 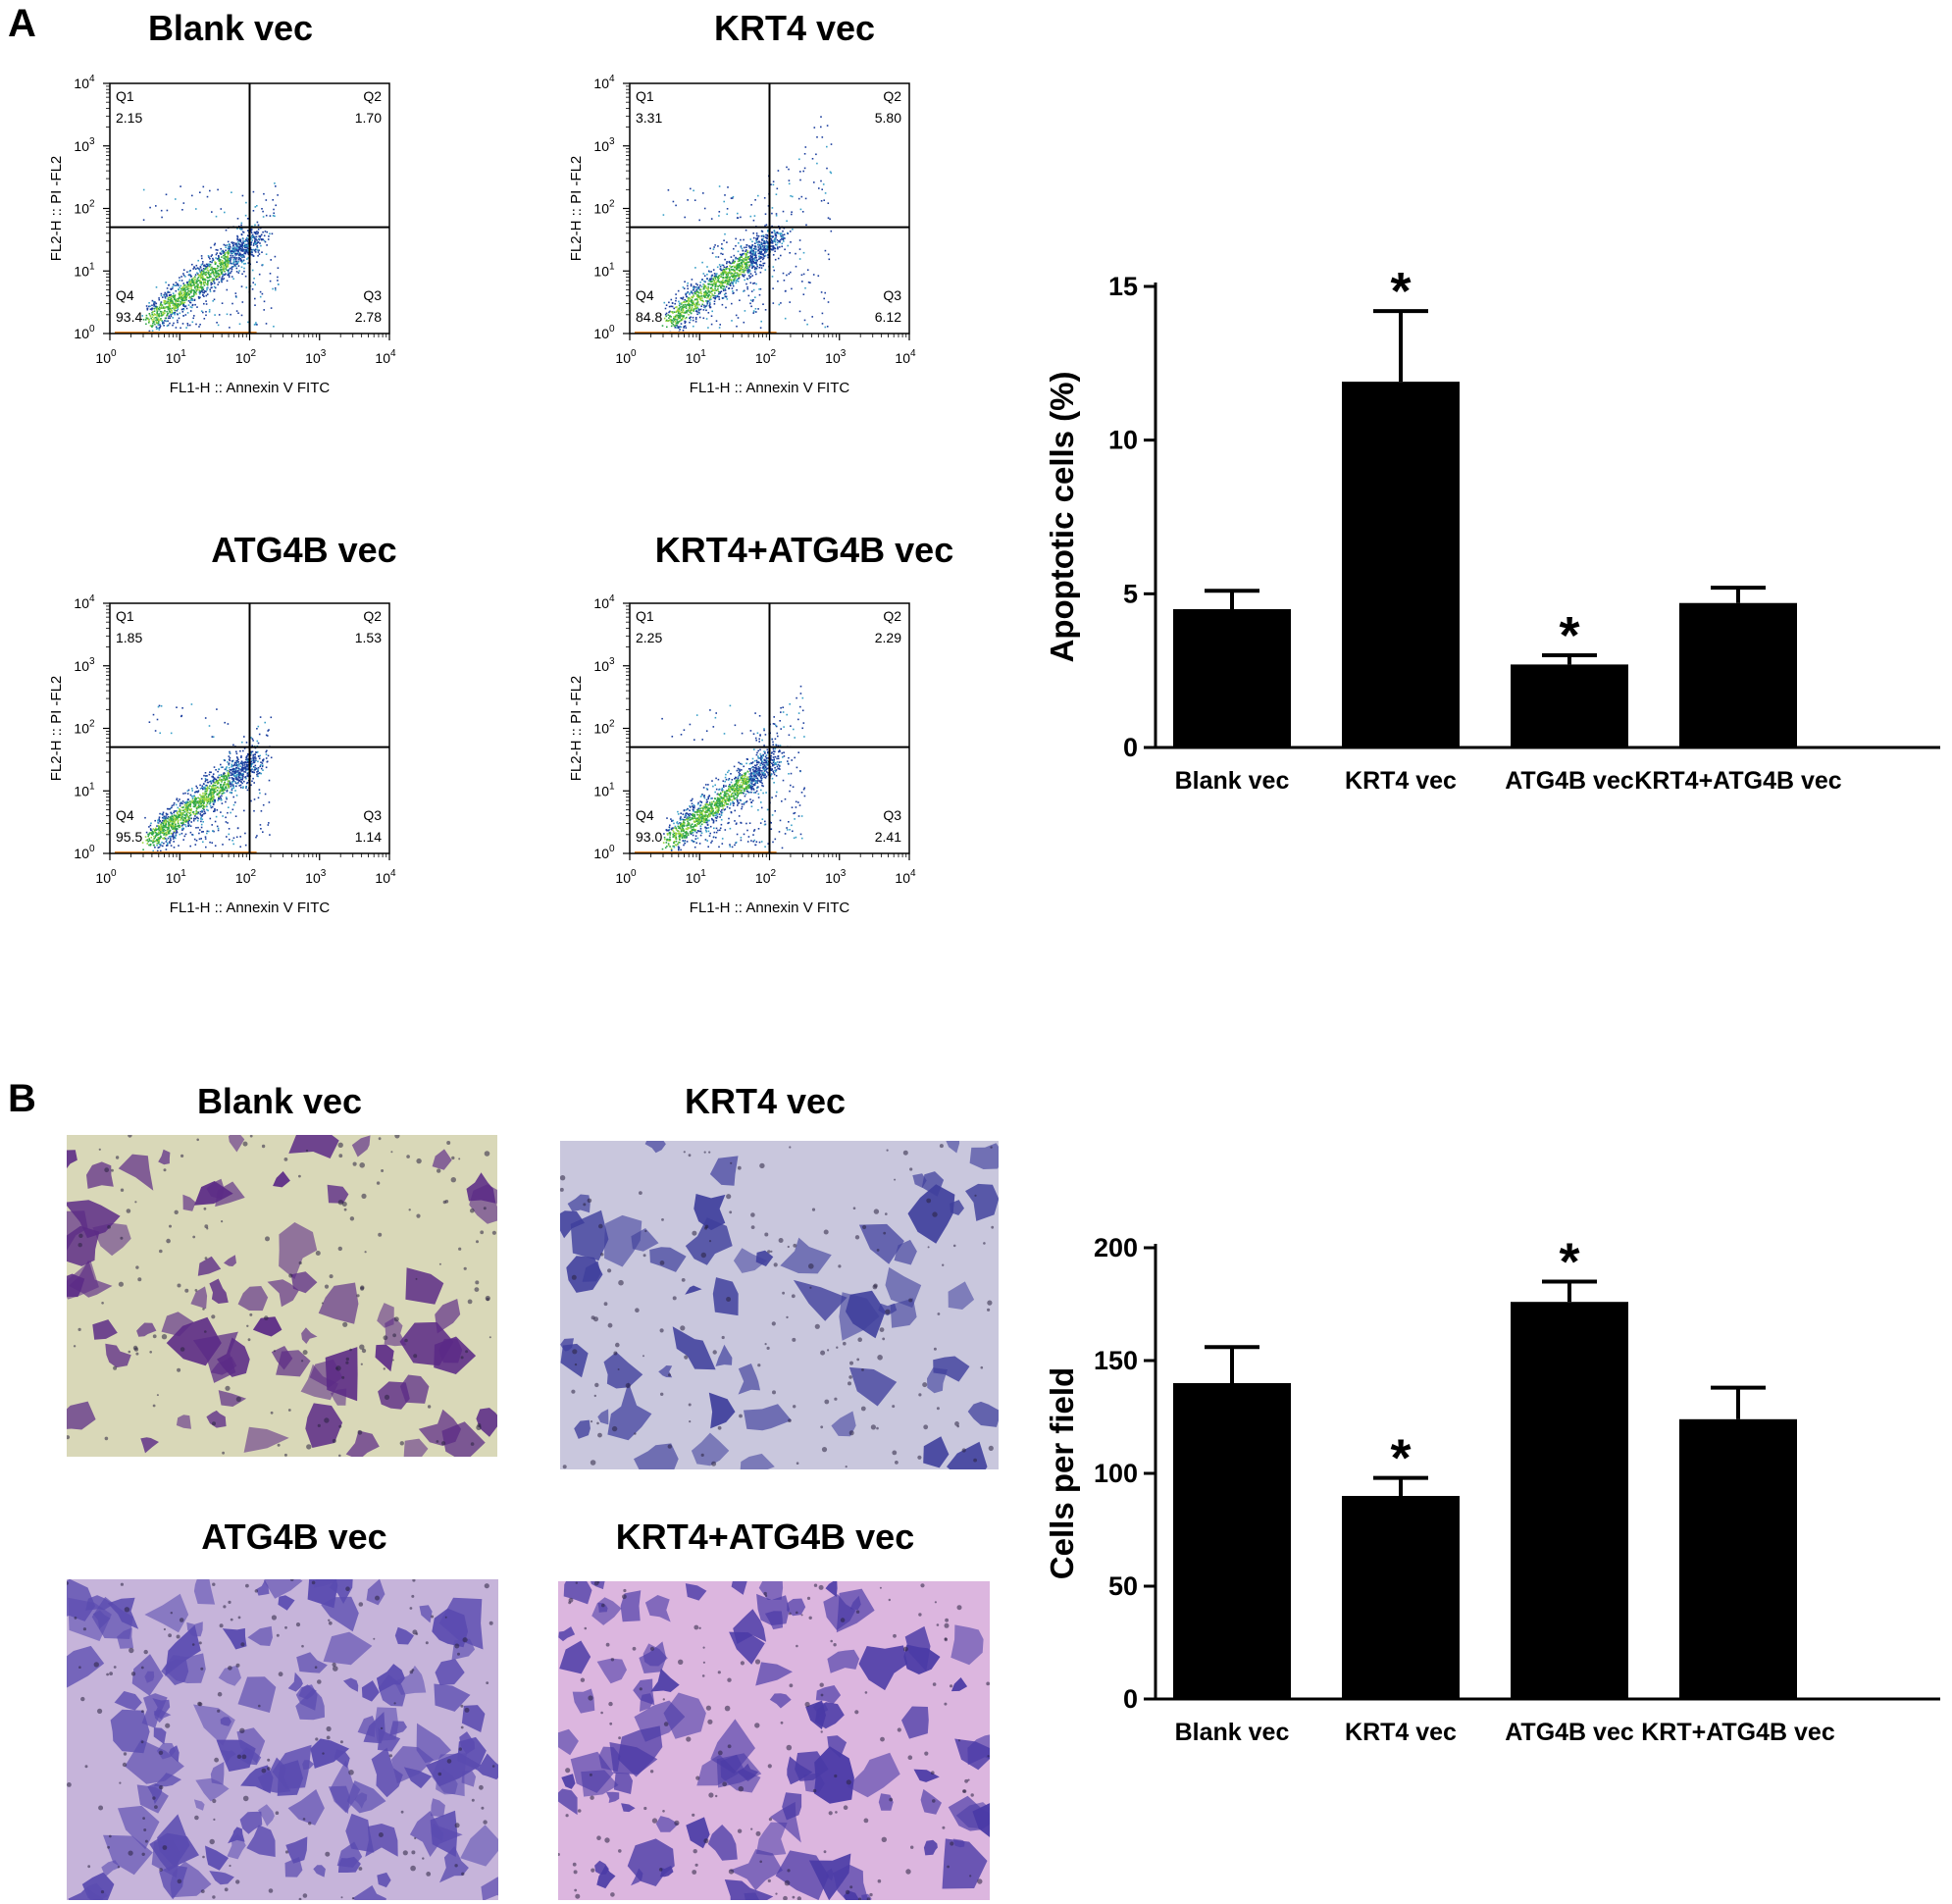 I want to click on y-tick-label: 50, so click(x=1123, y=1586).